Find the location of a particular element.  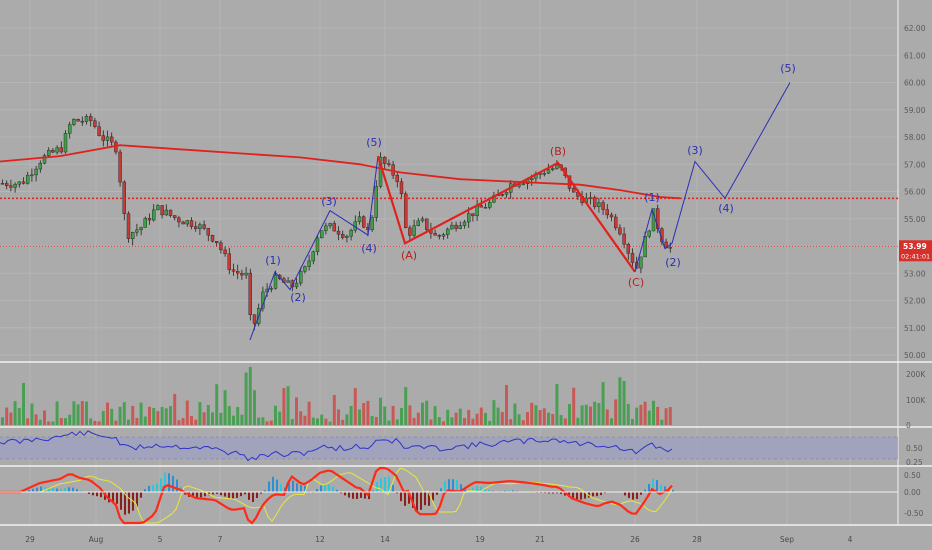

wave-label: (2) is located at coordinates (673, 262).